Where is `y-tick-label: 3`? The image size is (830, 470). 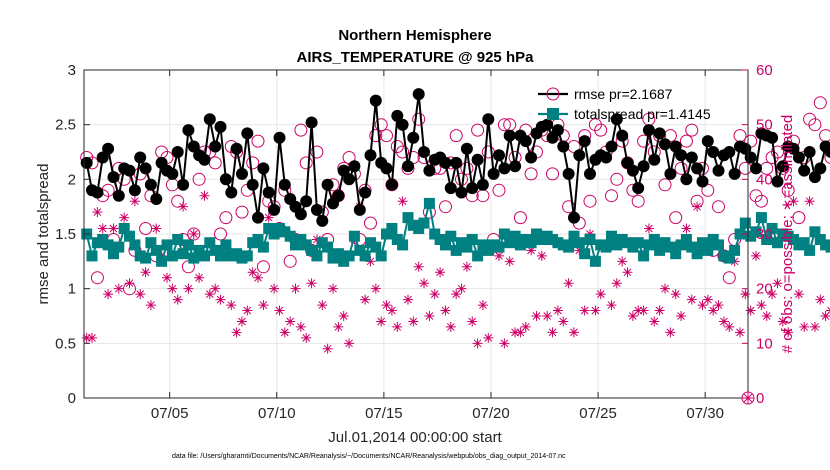
y-tick-label: 3 is located at coordinates (72, 70).